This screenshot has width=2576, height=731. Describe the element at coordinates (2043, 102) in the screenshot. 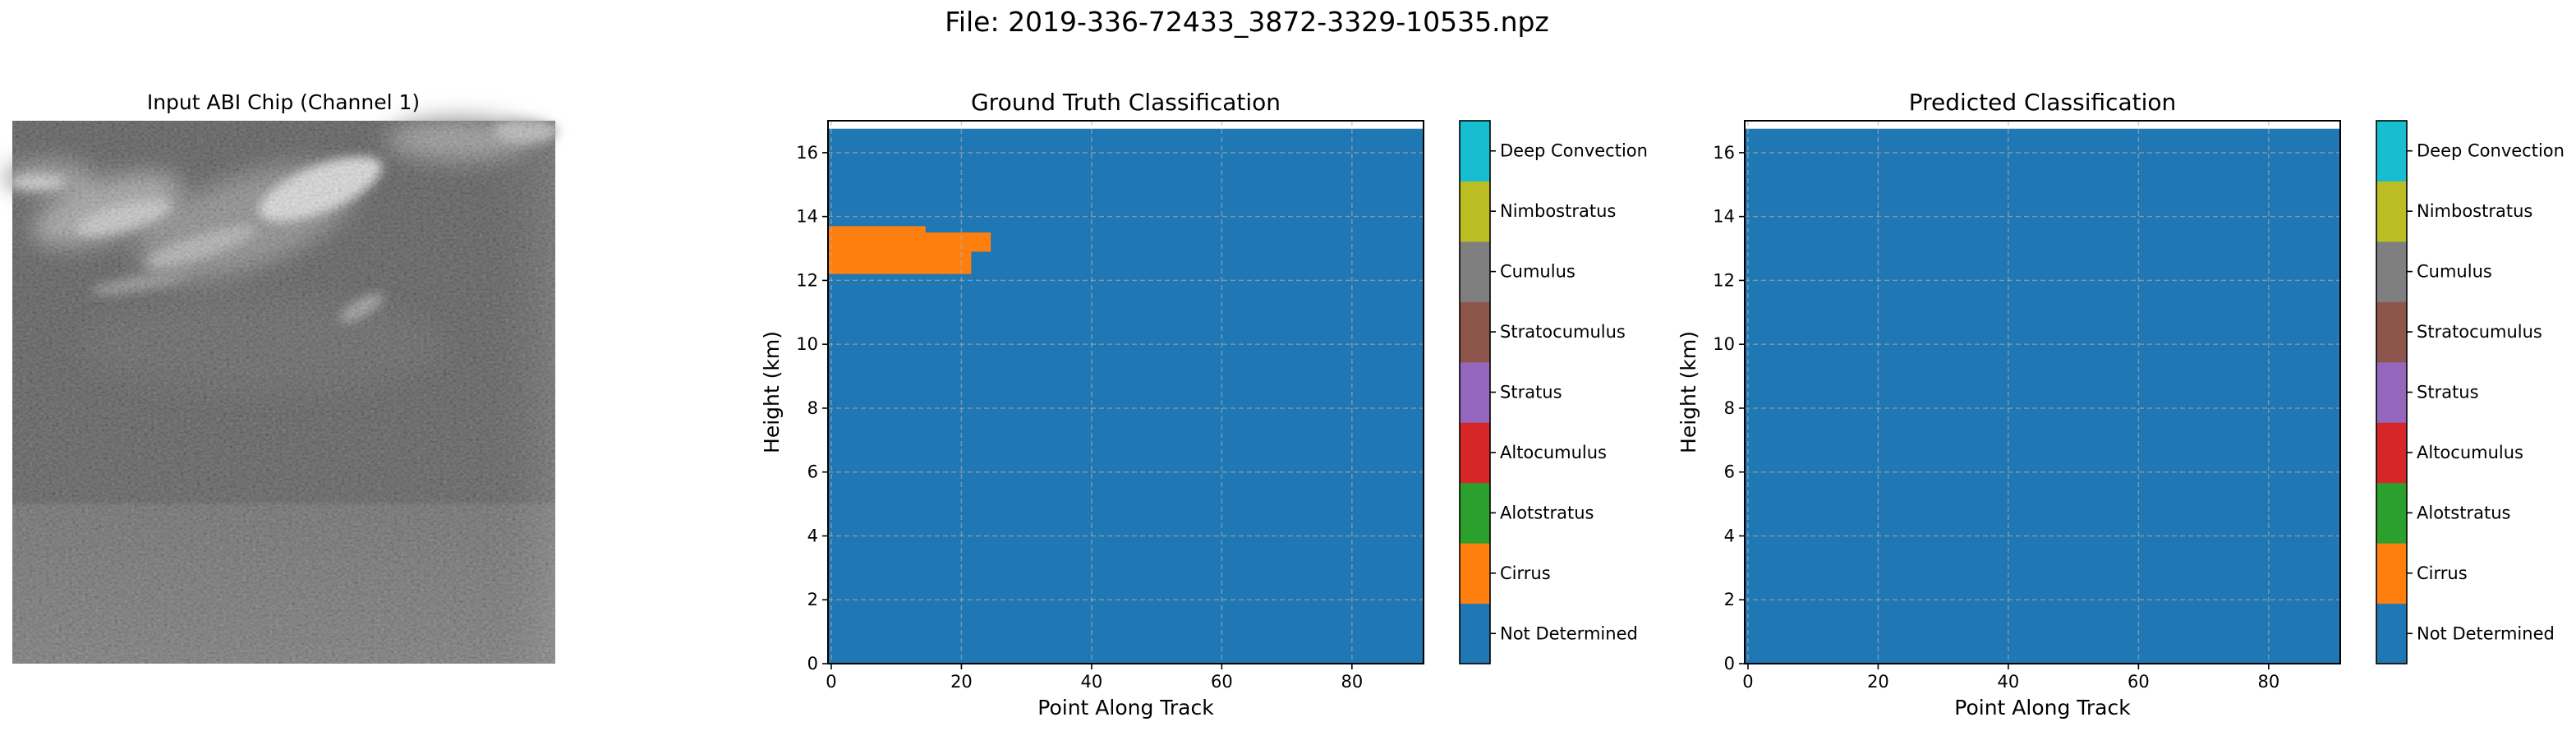

I see `panel-title: Predicted Classification` at that location.